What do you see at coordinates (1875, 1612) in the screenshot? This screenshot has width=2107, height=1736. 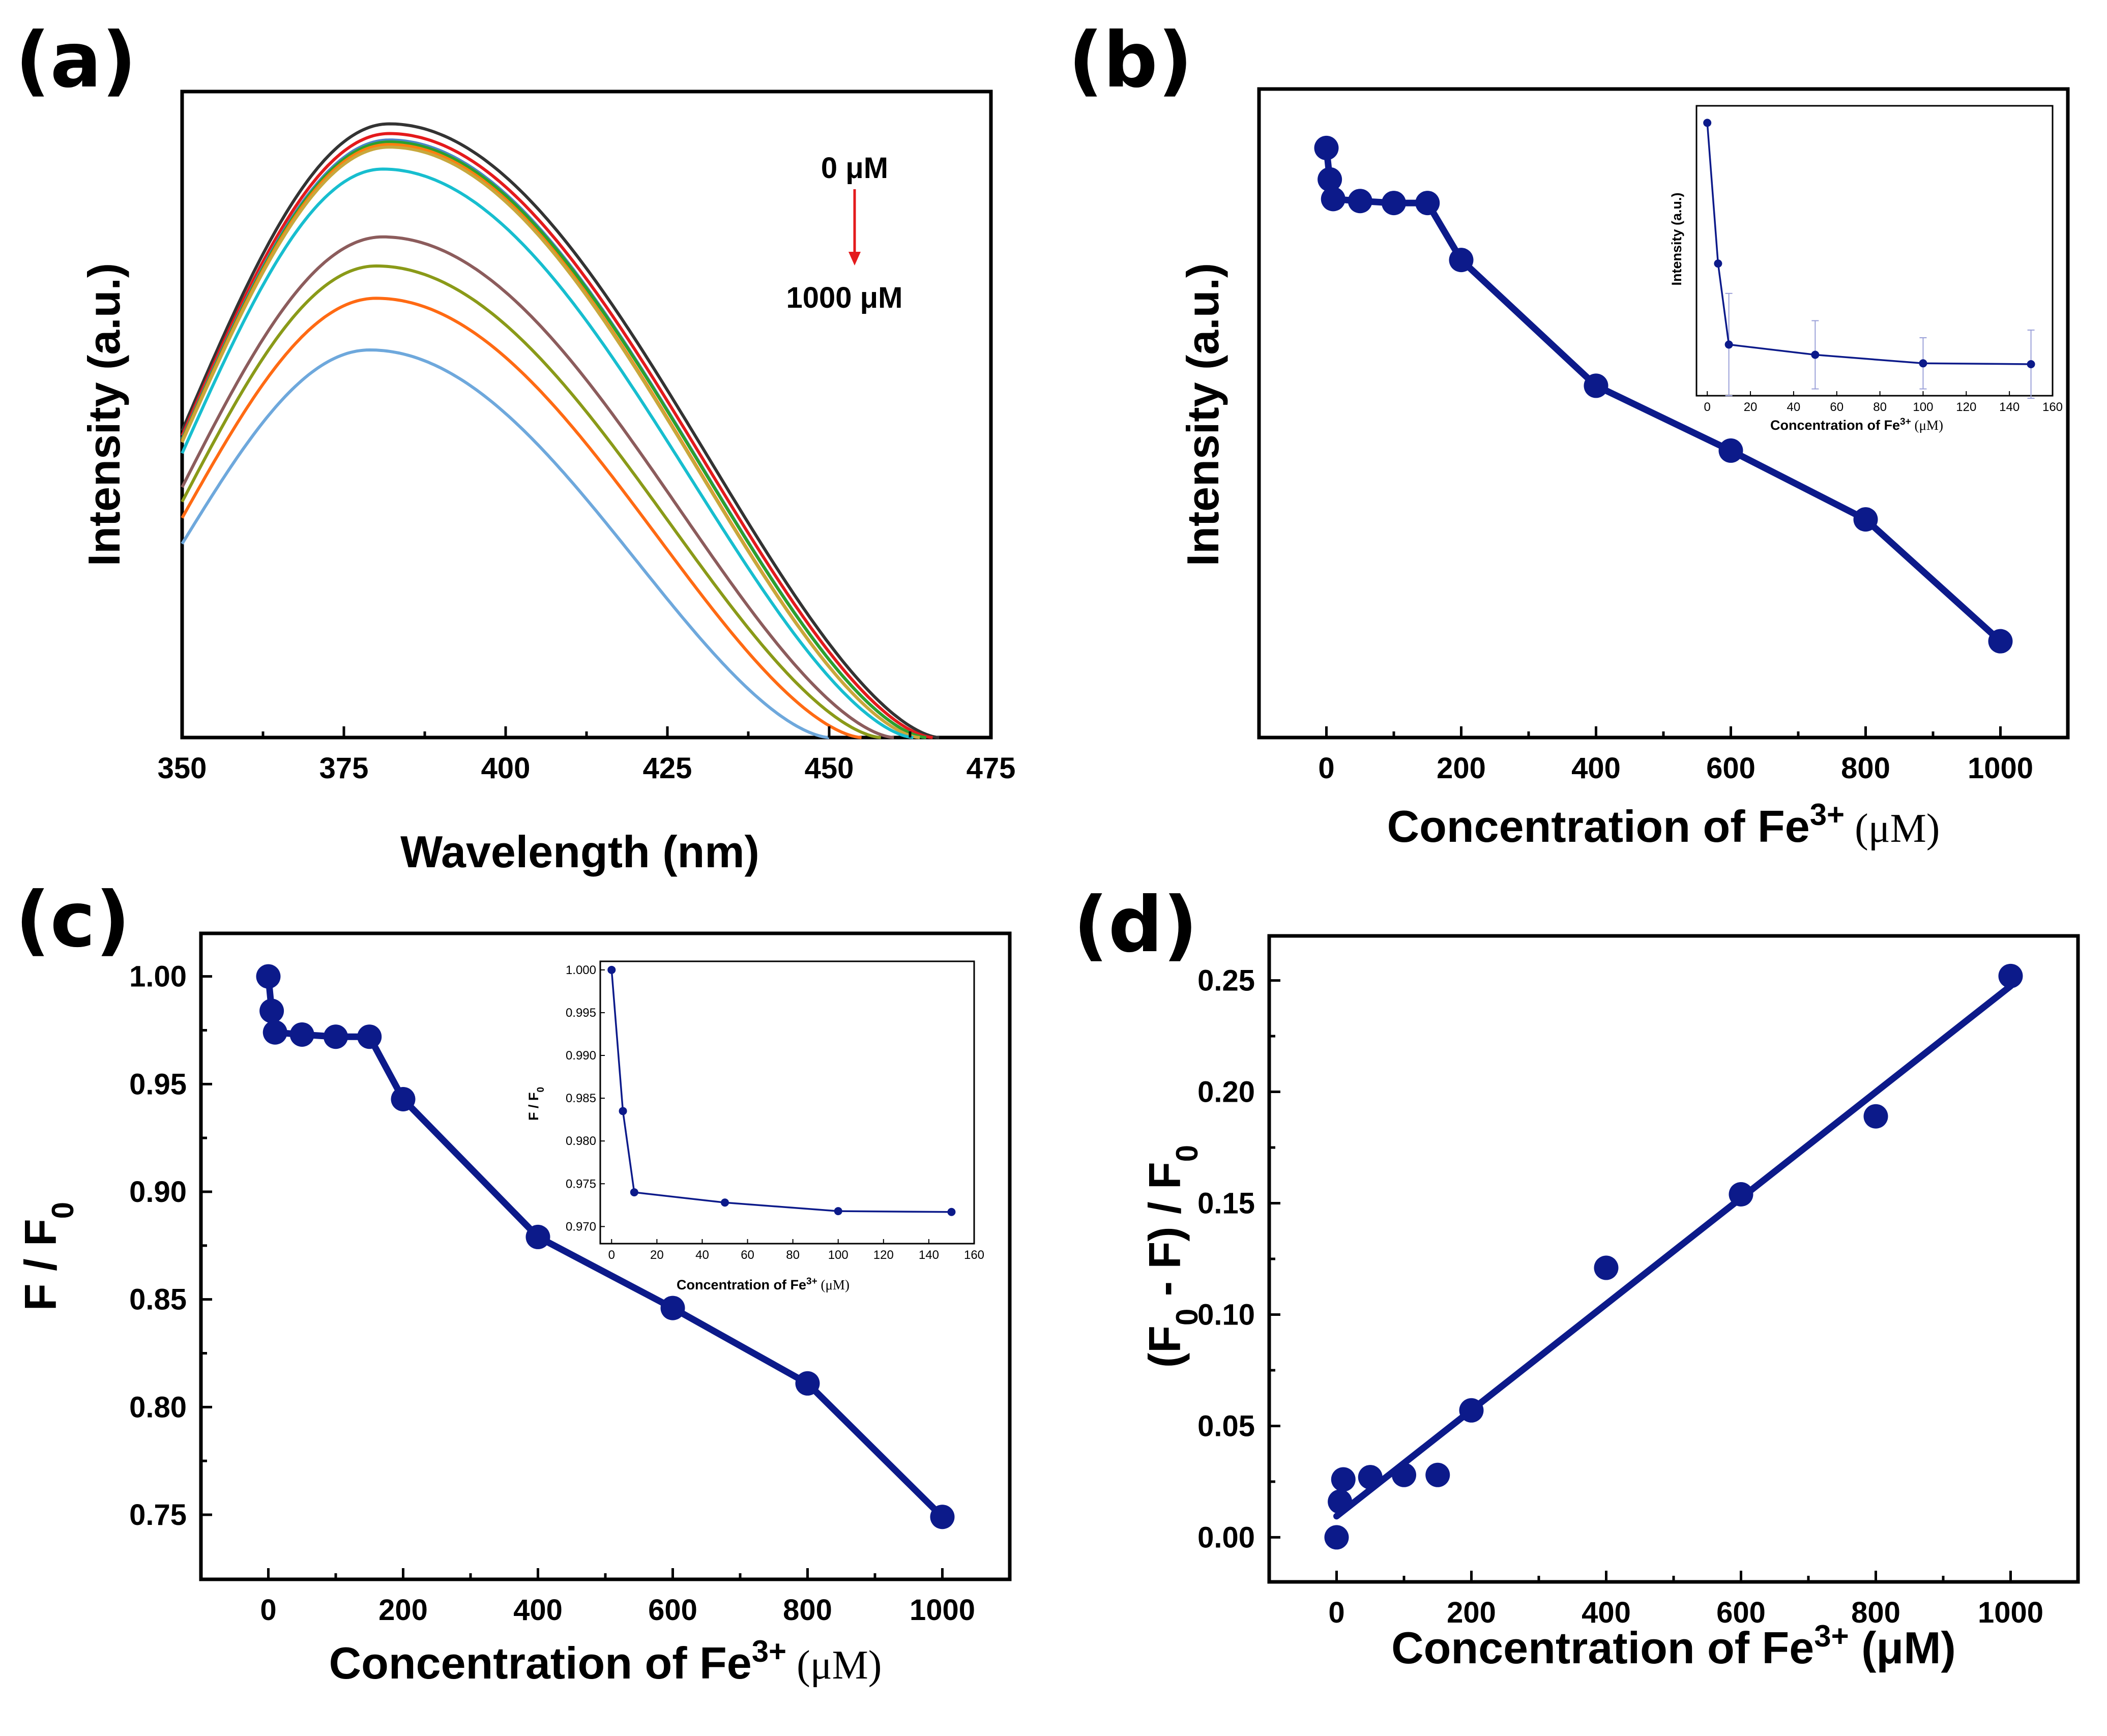 I see `panel-d-xtick-label-4: 800` at bounding box center [1875, 1612].